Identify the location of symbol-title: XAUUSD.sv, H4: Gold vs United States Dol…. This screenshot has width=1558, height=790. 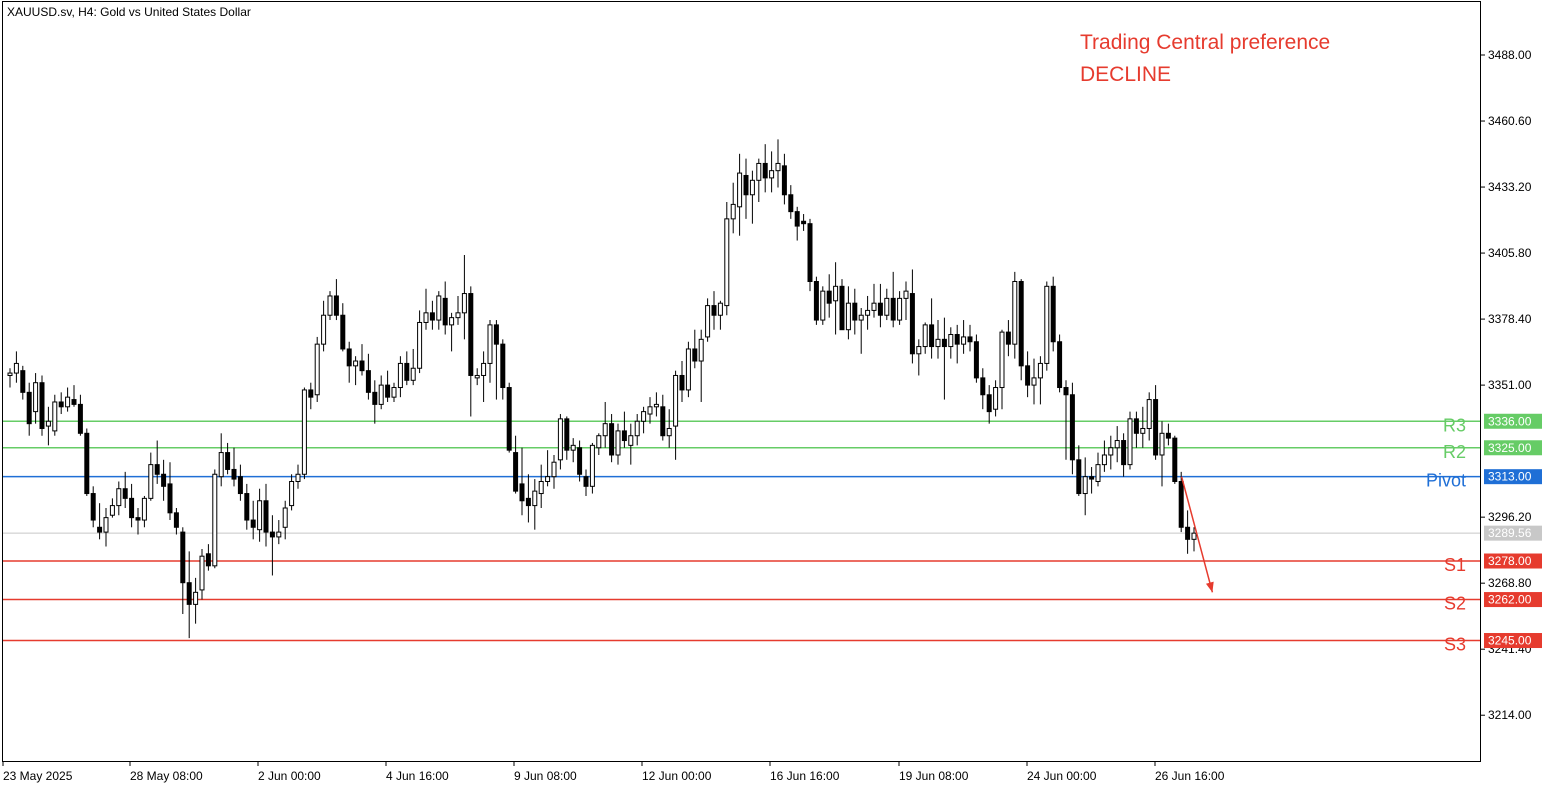
(129, 12).